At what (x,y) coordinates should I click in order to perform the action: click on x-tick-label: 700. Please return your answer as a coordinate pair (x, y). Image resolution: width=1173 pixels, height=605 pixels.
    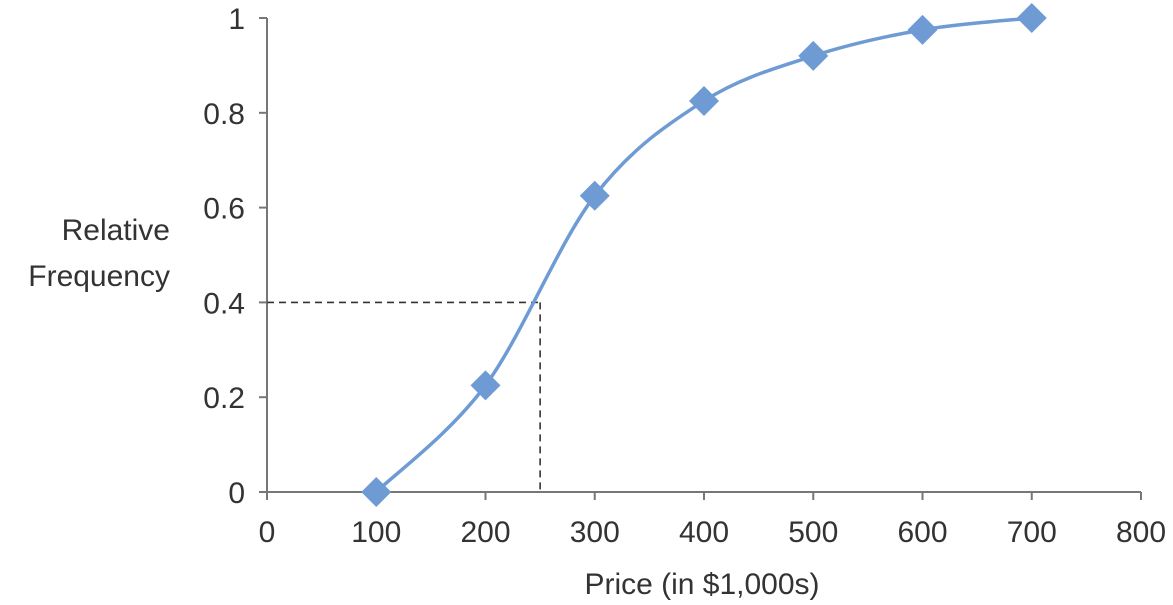
    Looking at the image, I should click on (1032, 532).